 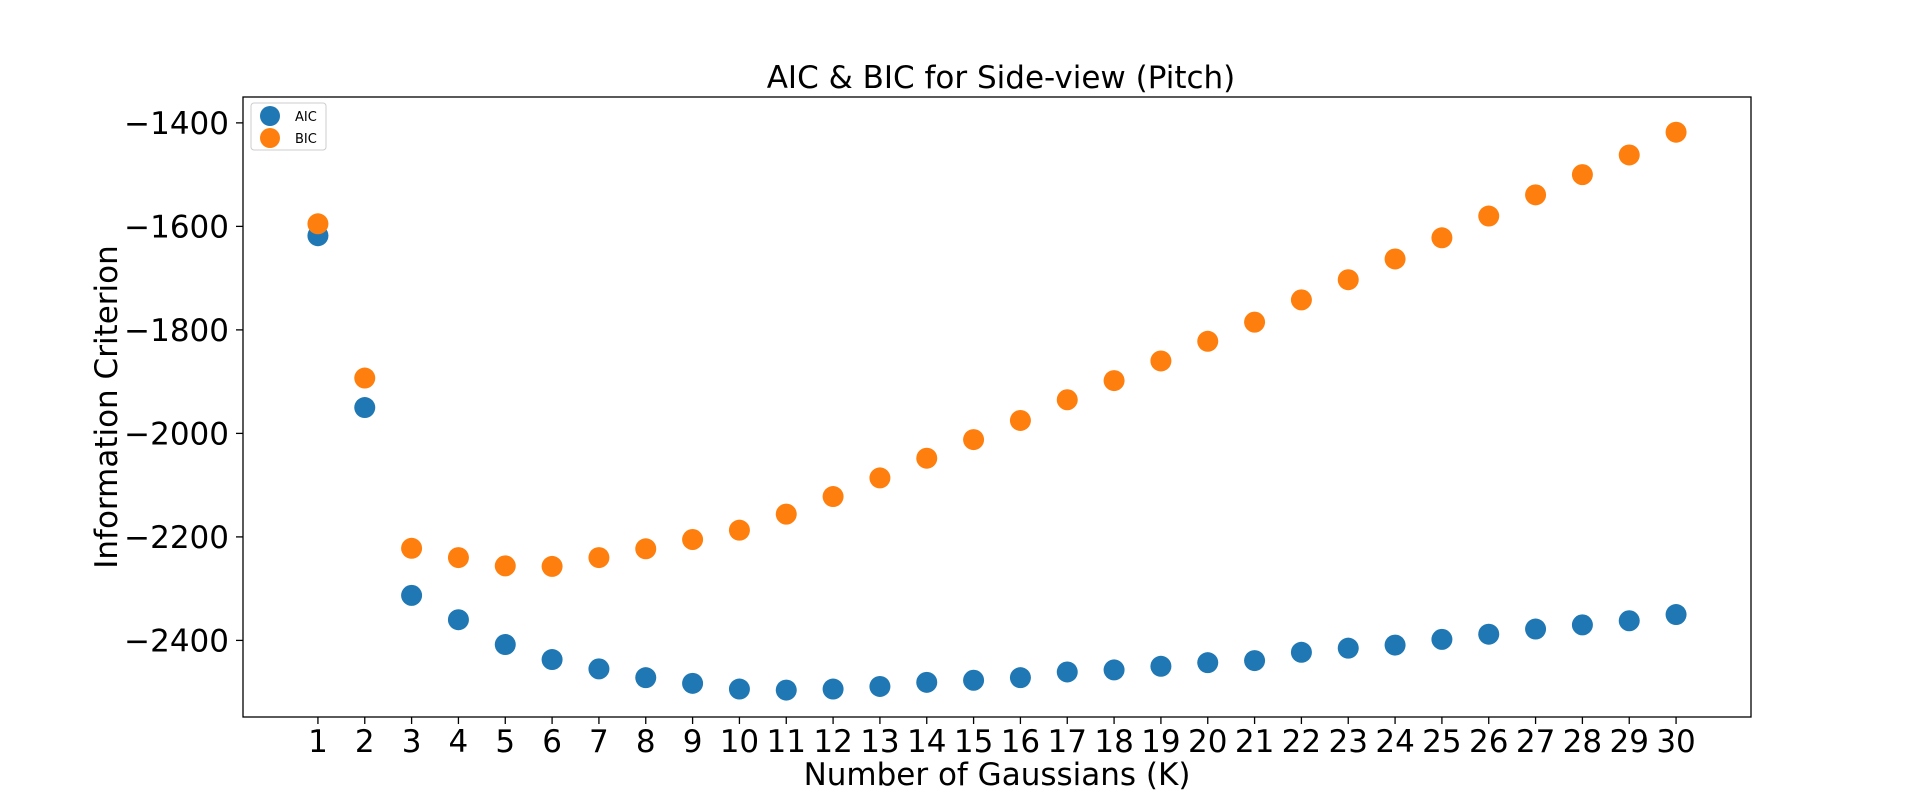 I want to click on y-tick-label: −1600, so click(x=176, y=227).